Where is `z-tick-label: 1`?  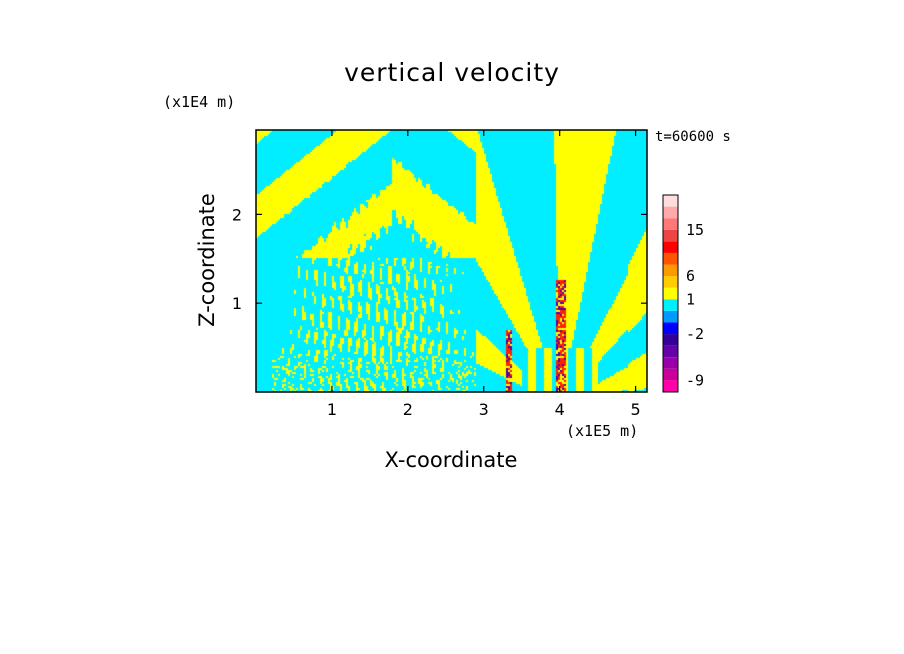 z-tick-label: 1 is located at coordinates (237, 303).